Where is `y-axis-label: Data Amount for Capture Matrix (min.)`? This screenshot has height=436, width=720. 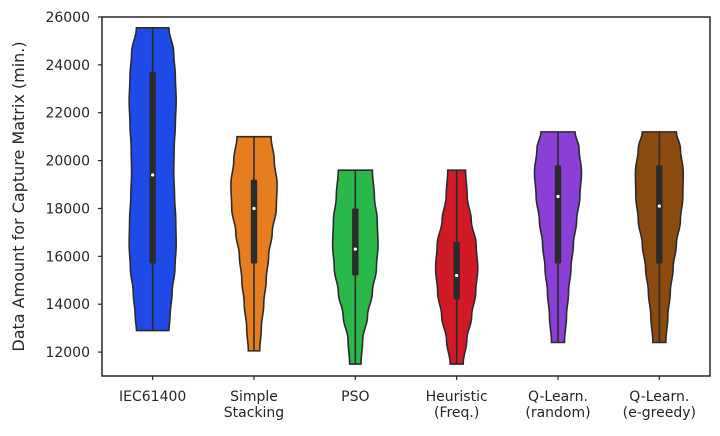 y-axis-label: Data Amount for Capture Matrix (min.) is located at coordinates (18, 196).